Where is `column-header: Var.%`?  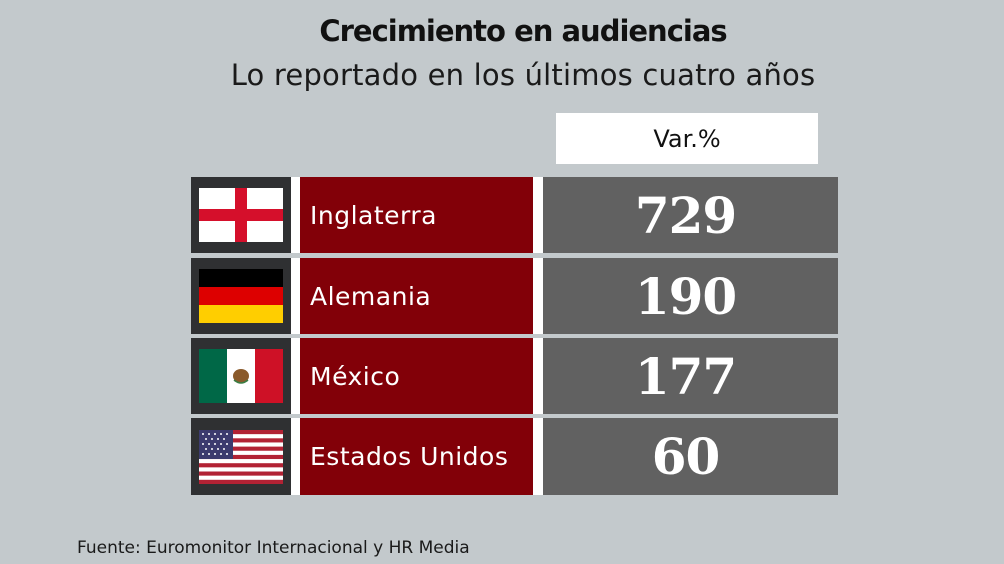
column-header: Var.% is located at coordinates (687, 138).